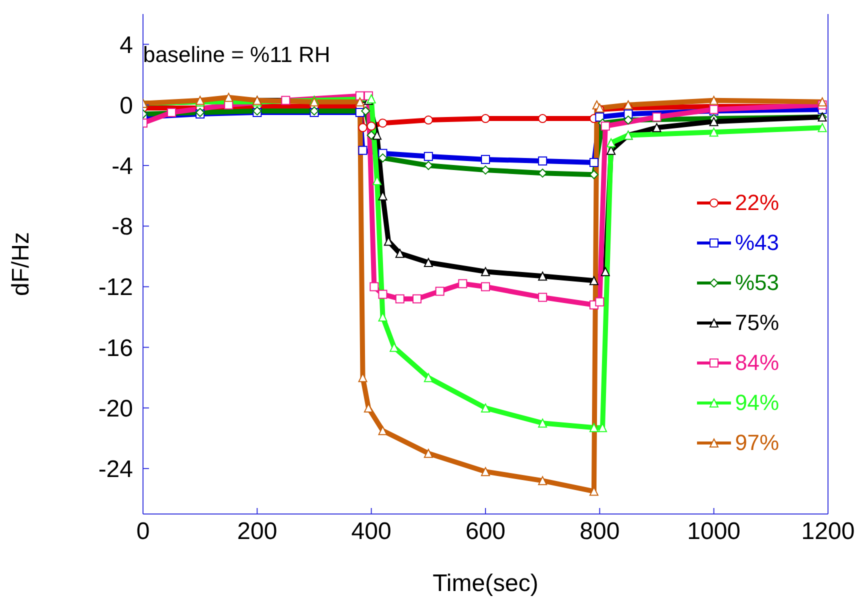 This screenshot has width=859, height=603. Describe the element at coordinates (371, 532) in the screenshot. I see `x-tick-label: 400` at that location.